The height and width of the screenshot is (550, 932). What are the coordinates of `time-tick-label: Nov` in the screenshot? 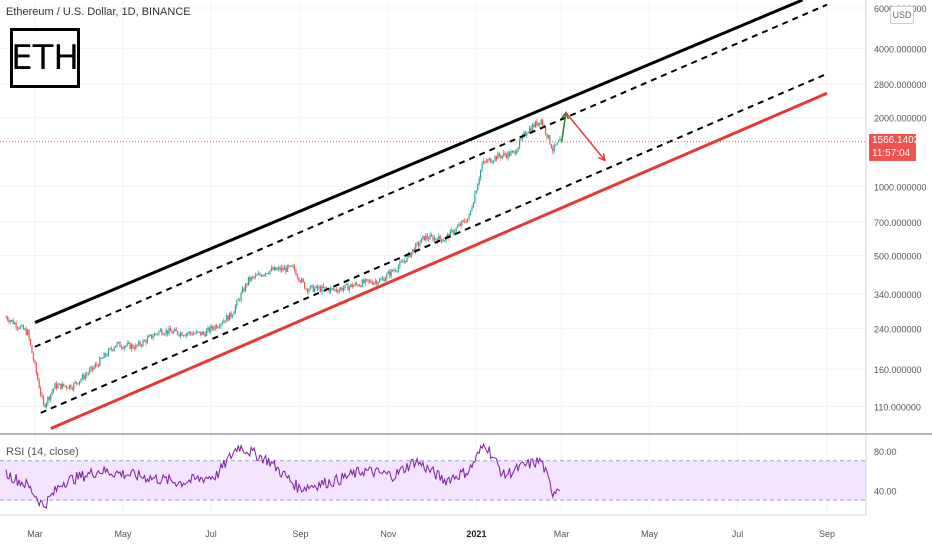 It's located at (388, 534).